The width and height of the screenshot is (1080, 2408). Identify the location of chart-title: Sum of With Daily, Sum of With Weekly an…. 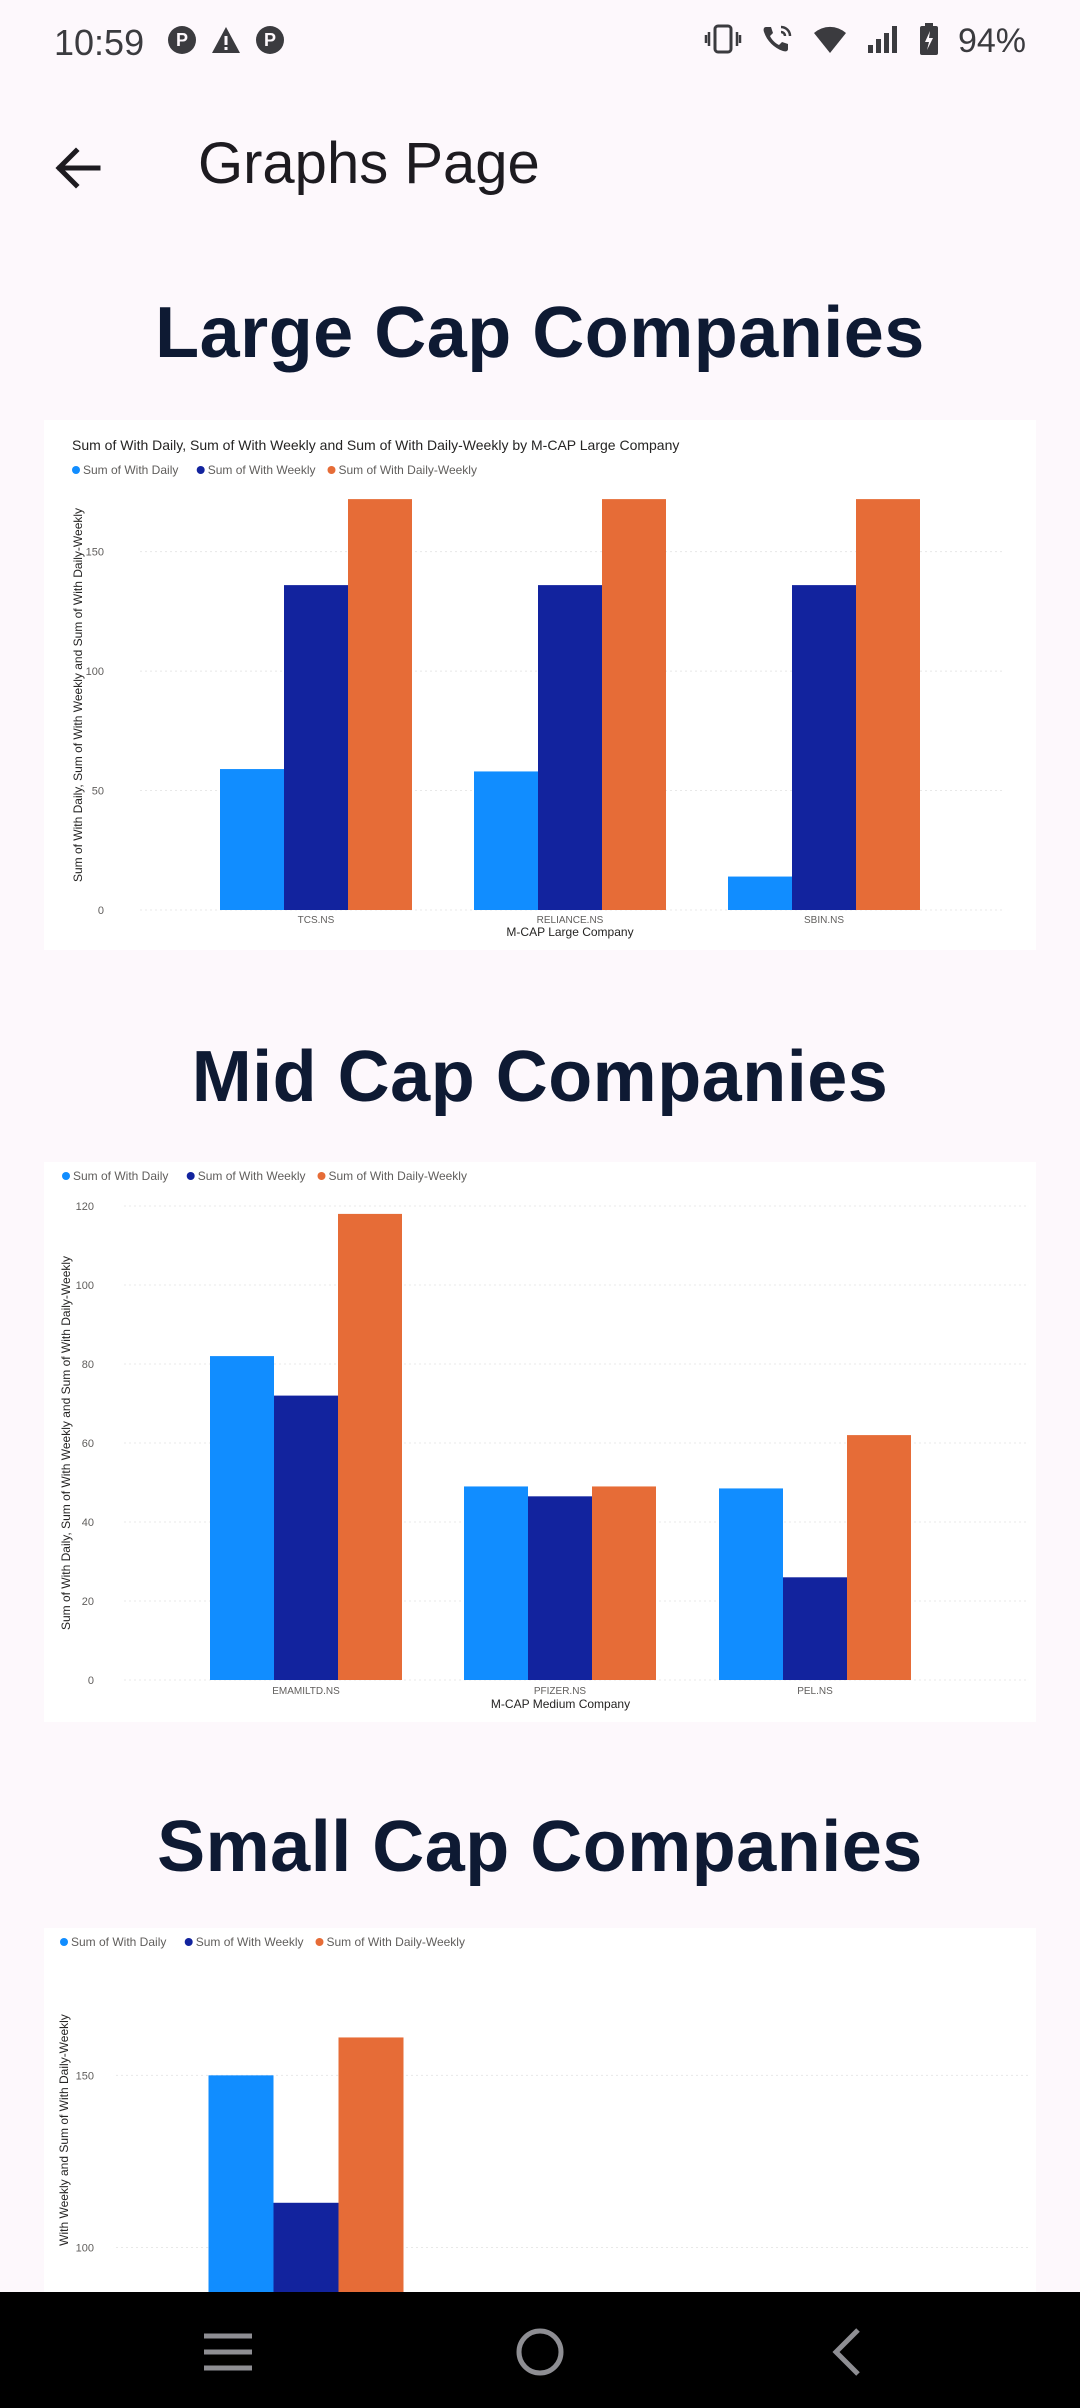
(375, 445).